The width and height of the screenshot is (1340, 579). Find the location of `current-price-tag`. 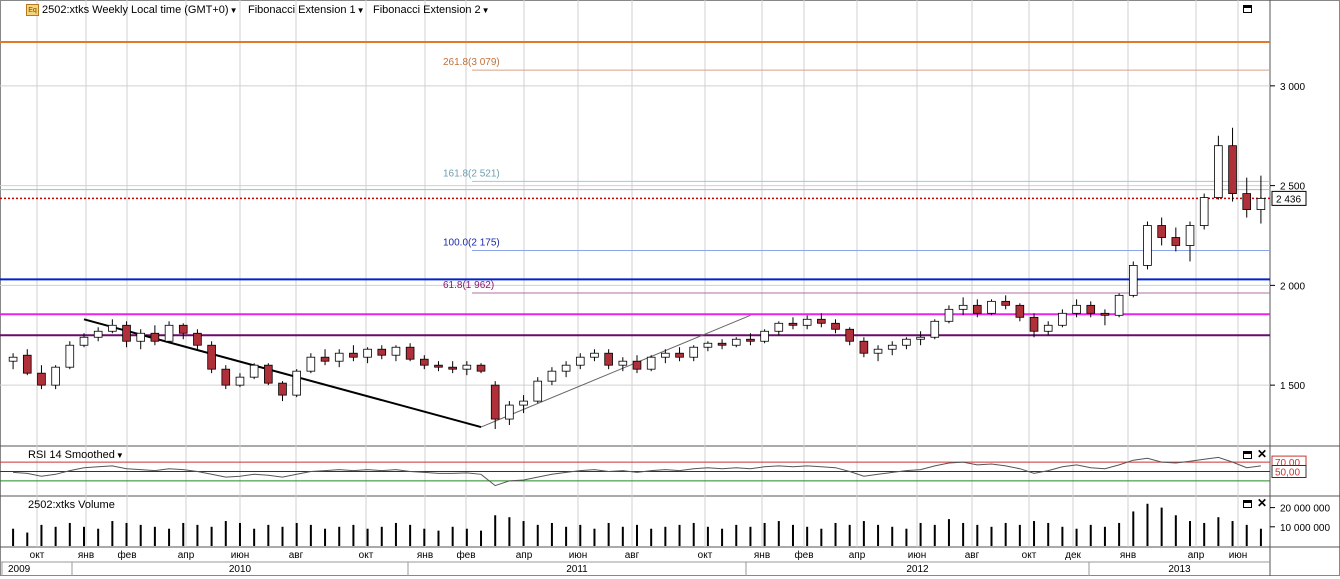

current-price-tag is located at coordinates (1289, 198).